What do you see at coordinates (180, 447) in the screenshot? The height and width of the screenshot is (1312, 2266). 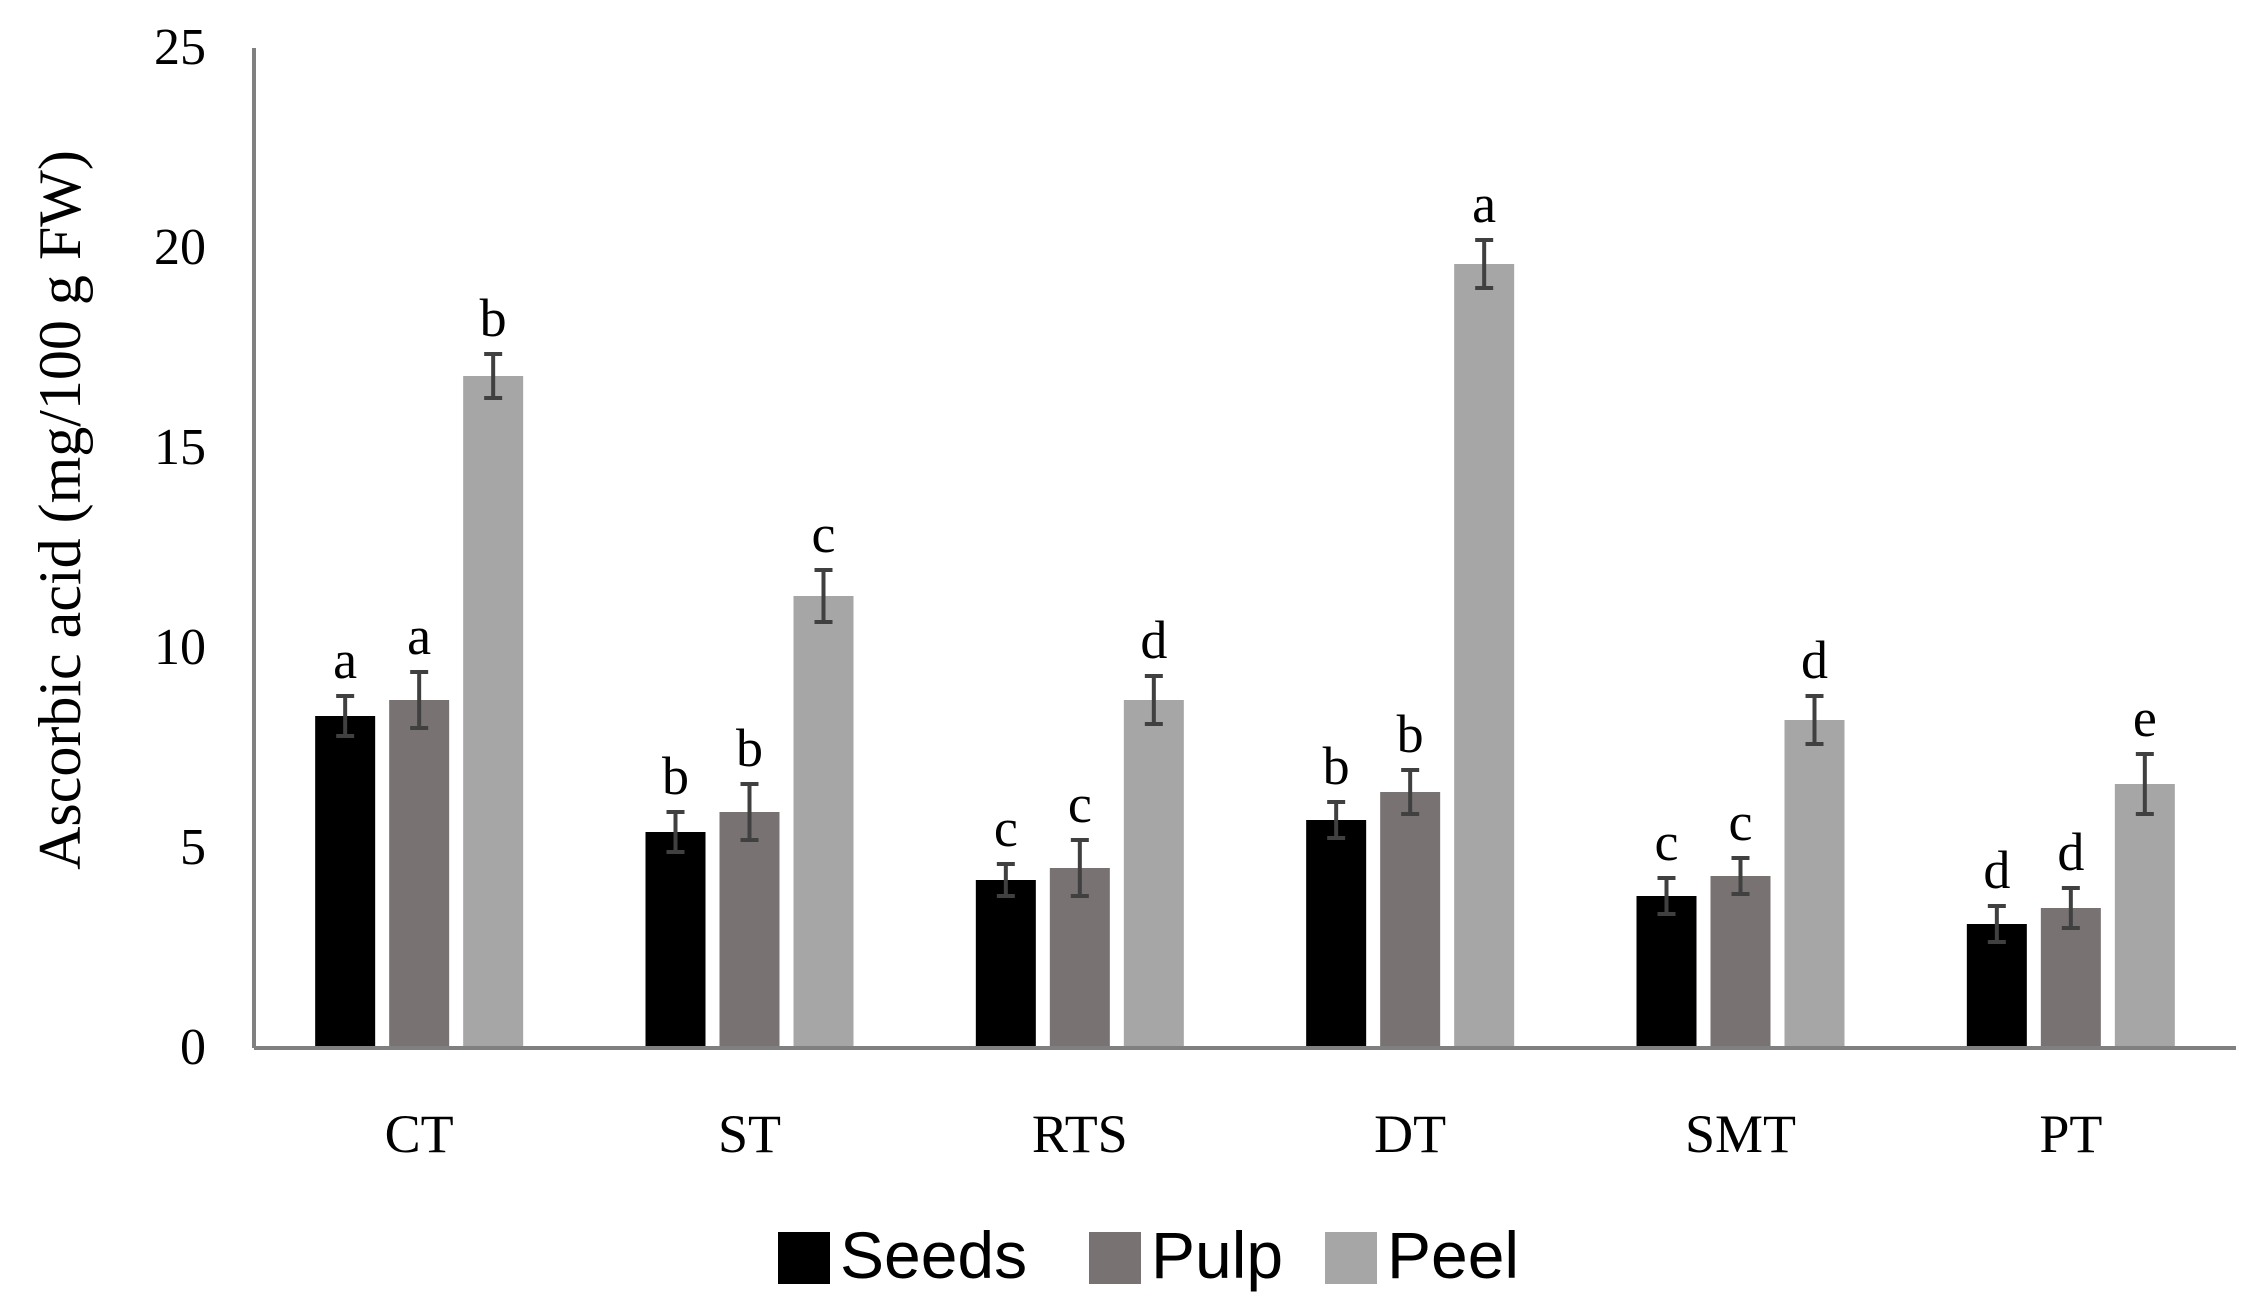 I see `y-tick-label: 15` at bounding box center [180, 447].